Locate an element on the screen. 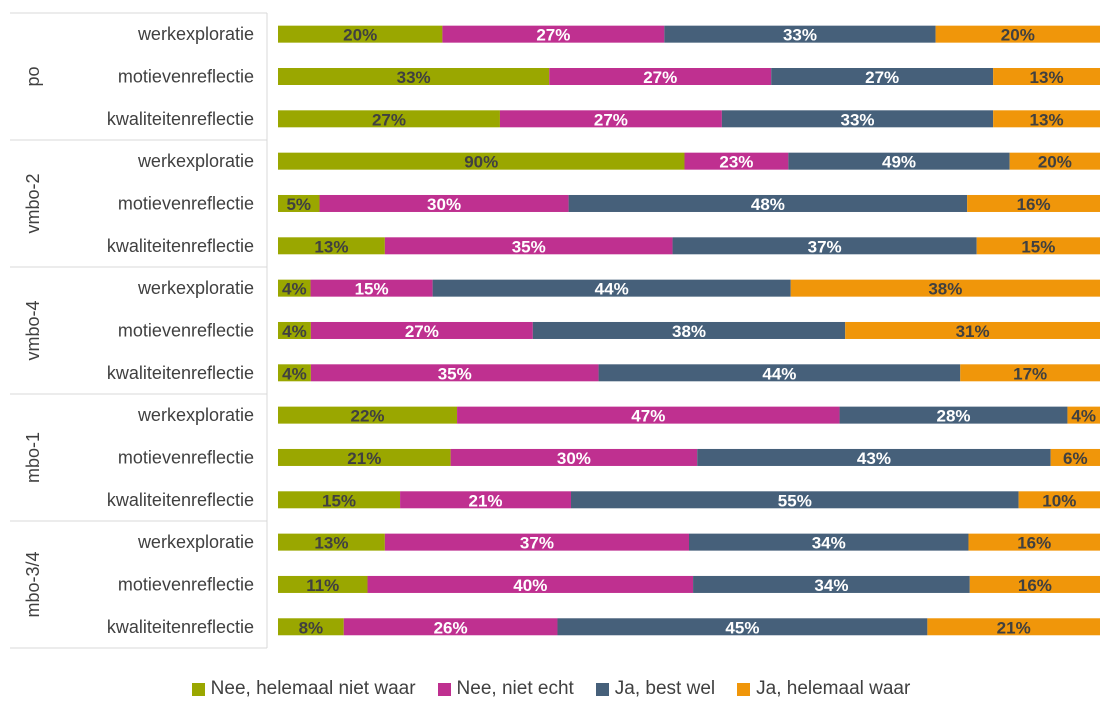 This screenshot has width=1102, height=711. data-label: 26% is located at coordinates (451, 627).